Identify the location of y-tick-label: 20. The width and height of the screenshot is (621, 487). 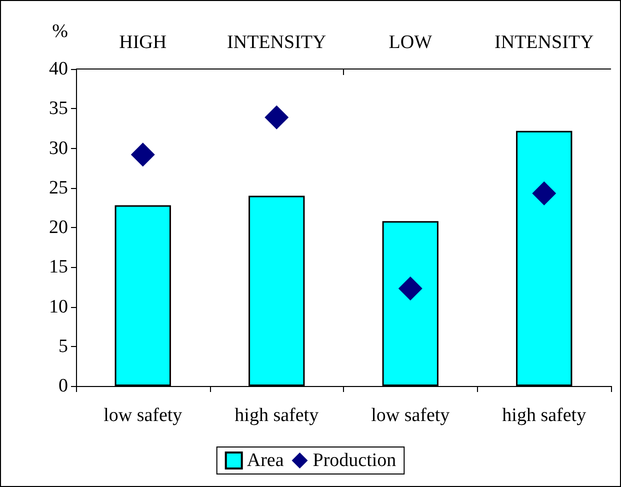
(58, 227).